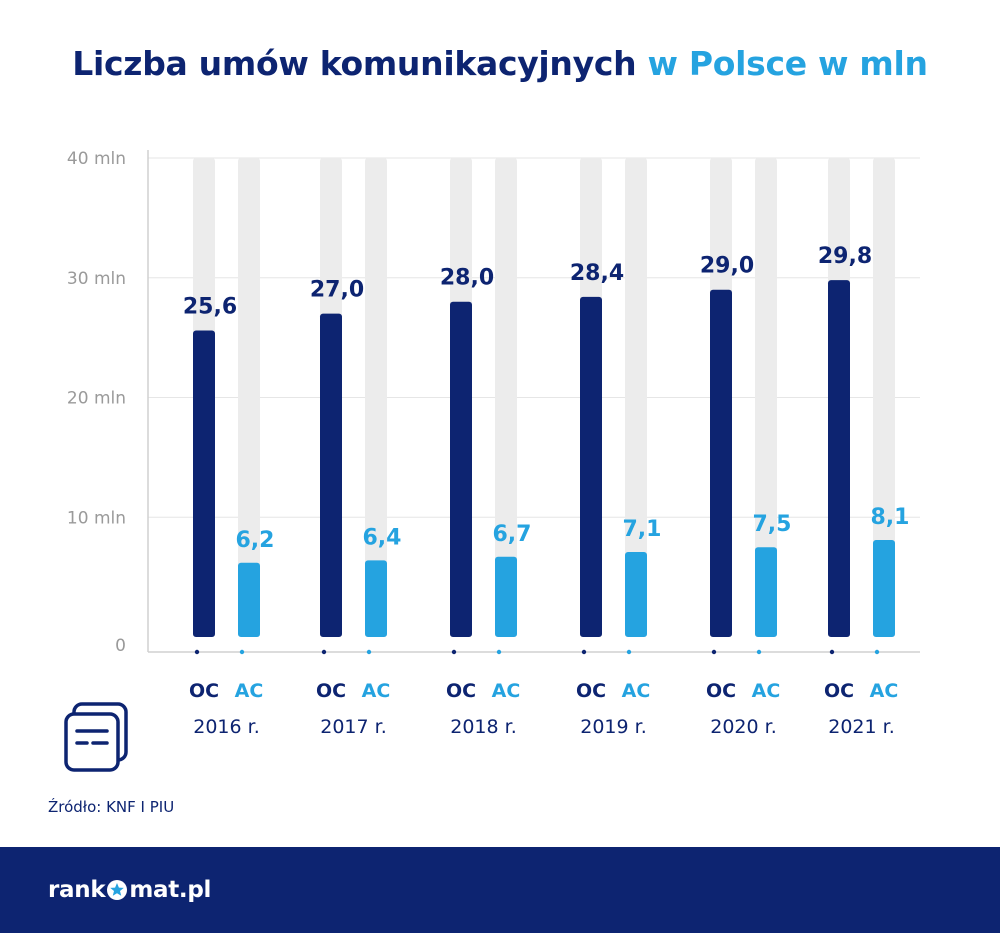 The height and width of the screenshot is (933, 1000). Describe the element at coordinates (226, 727) in the screenshot. I see `x-category-label: 2016 r.` at that location.